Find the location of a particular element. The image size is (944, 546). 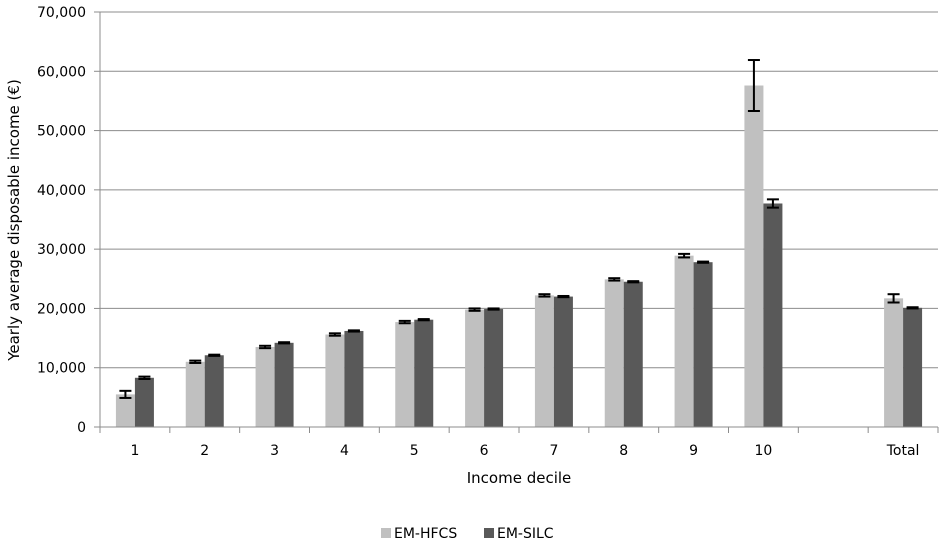

x-tick-label: 6 is located at coordinates (484, 451).